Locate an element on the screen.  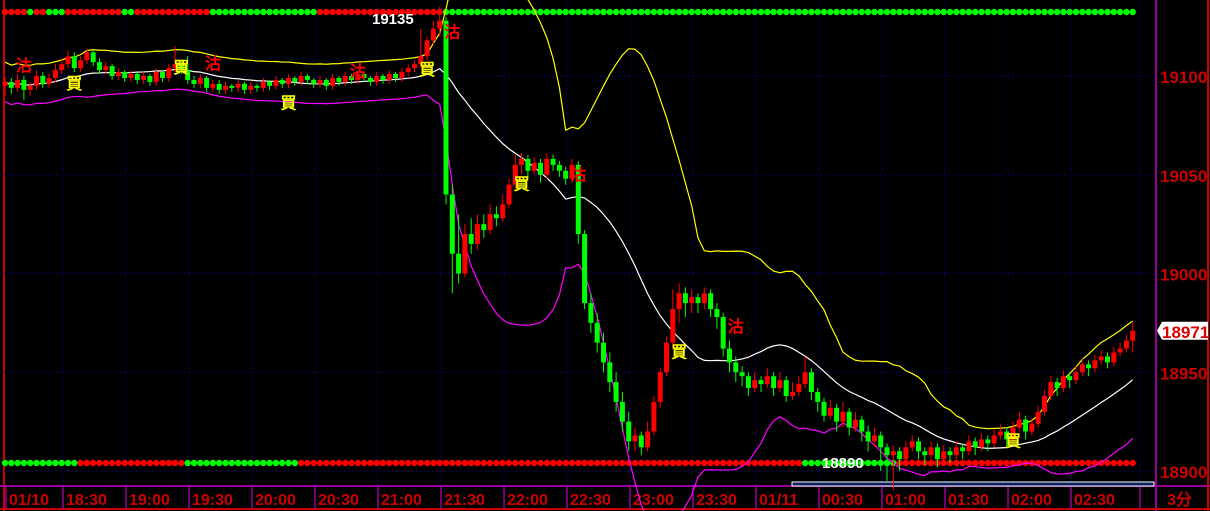
time-tick-label: 19:30 is located at coordinates (212, 500).